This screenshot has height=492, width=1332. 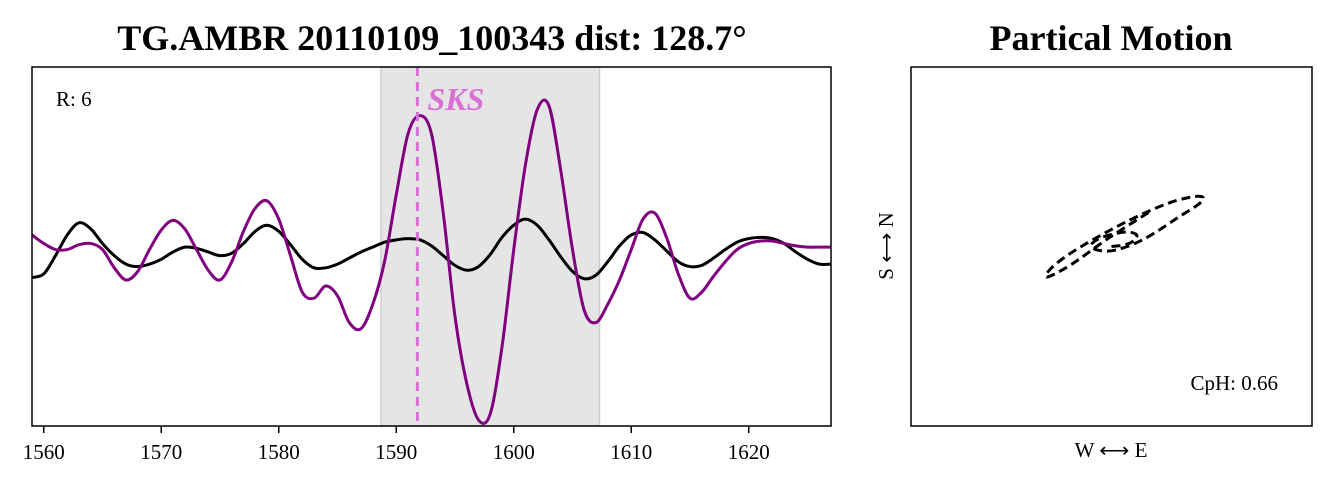 What do you see at coordinates (514, 452) in the screenshot?
I see `x-tick-label: 1600` at bounding box center [514, 452].